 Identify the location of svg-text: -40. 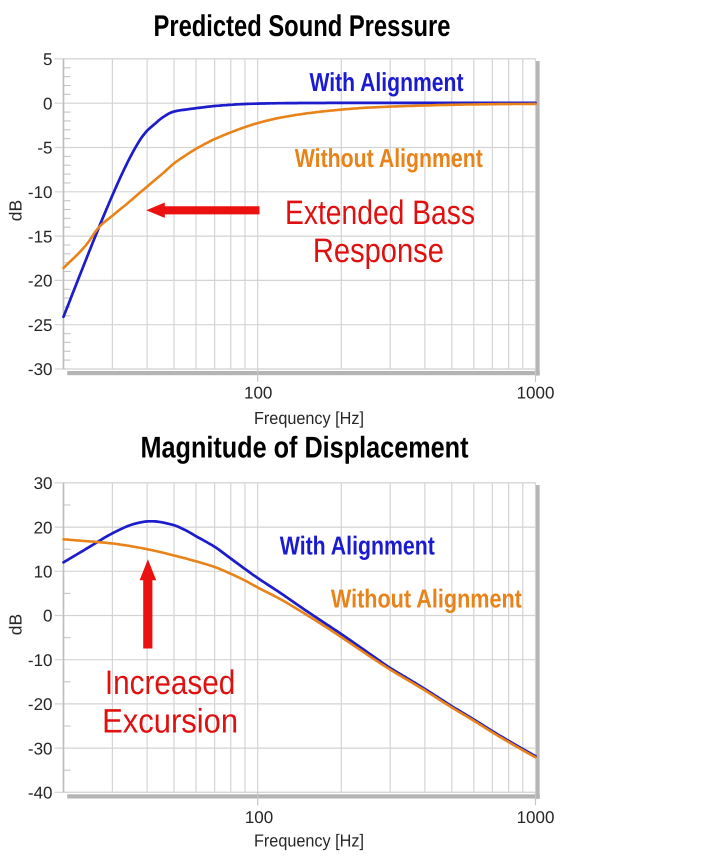
(40, 793).